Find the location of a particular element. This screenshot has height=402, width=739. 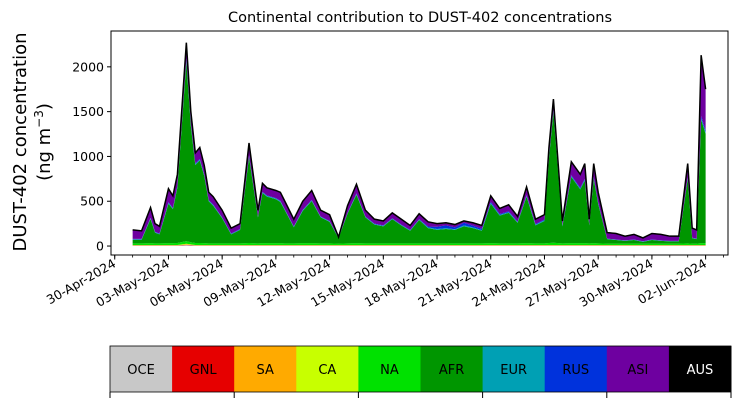

legend-swatch-oce is located at coordinates (141, 369).